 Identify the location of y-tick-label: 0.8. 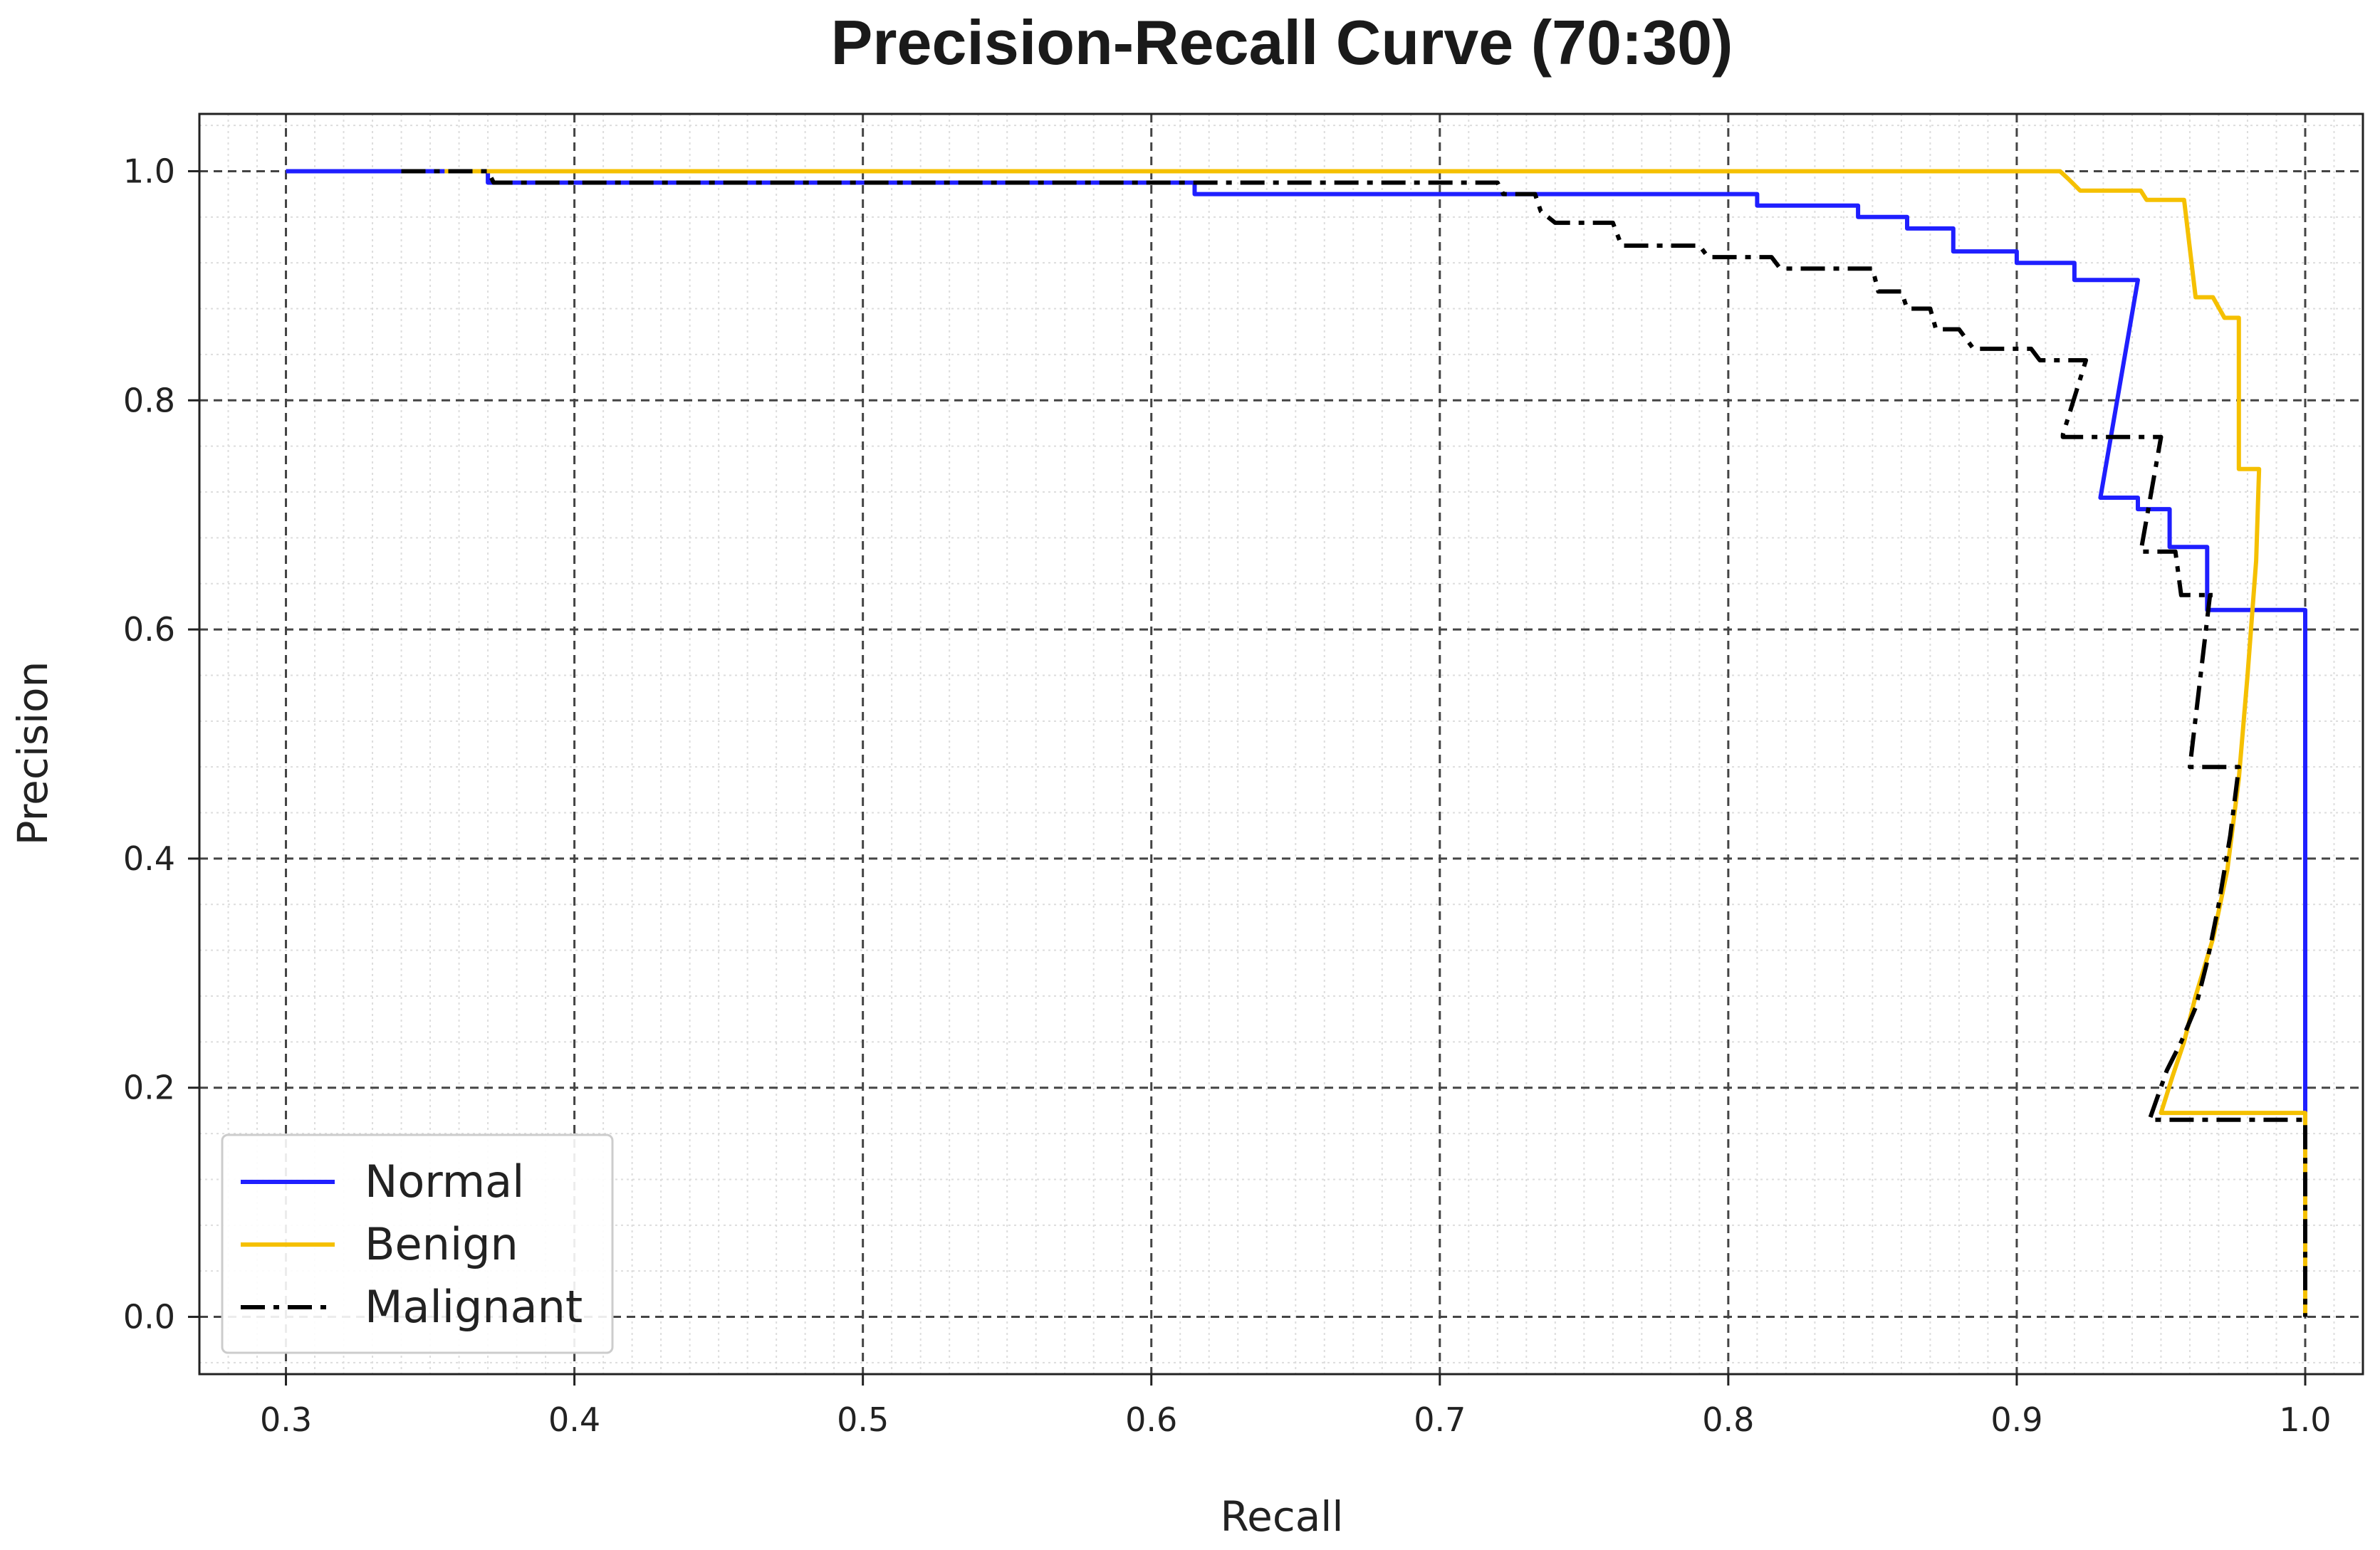
(149, 400).